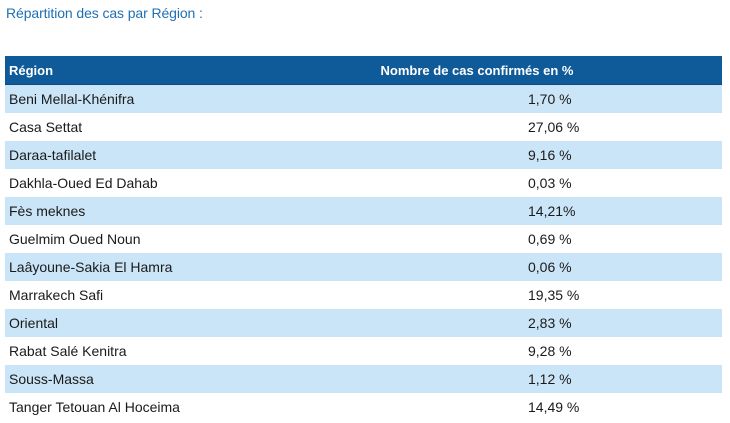  I want to click on percent-cell: 1,70 %, so click(550, 99).